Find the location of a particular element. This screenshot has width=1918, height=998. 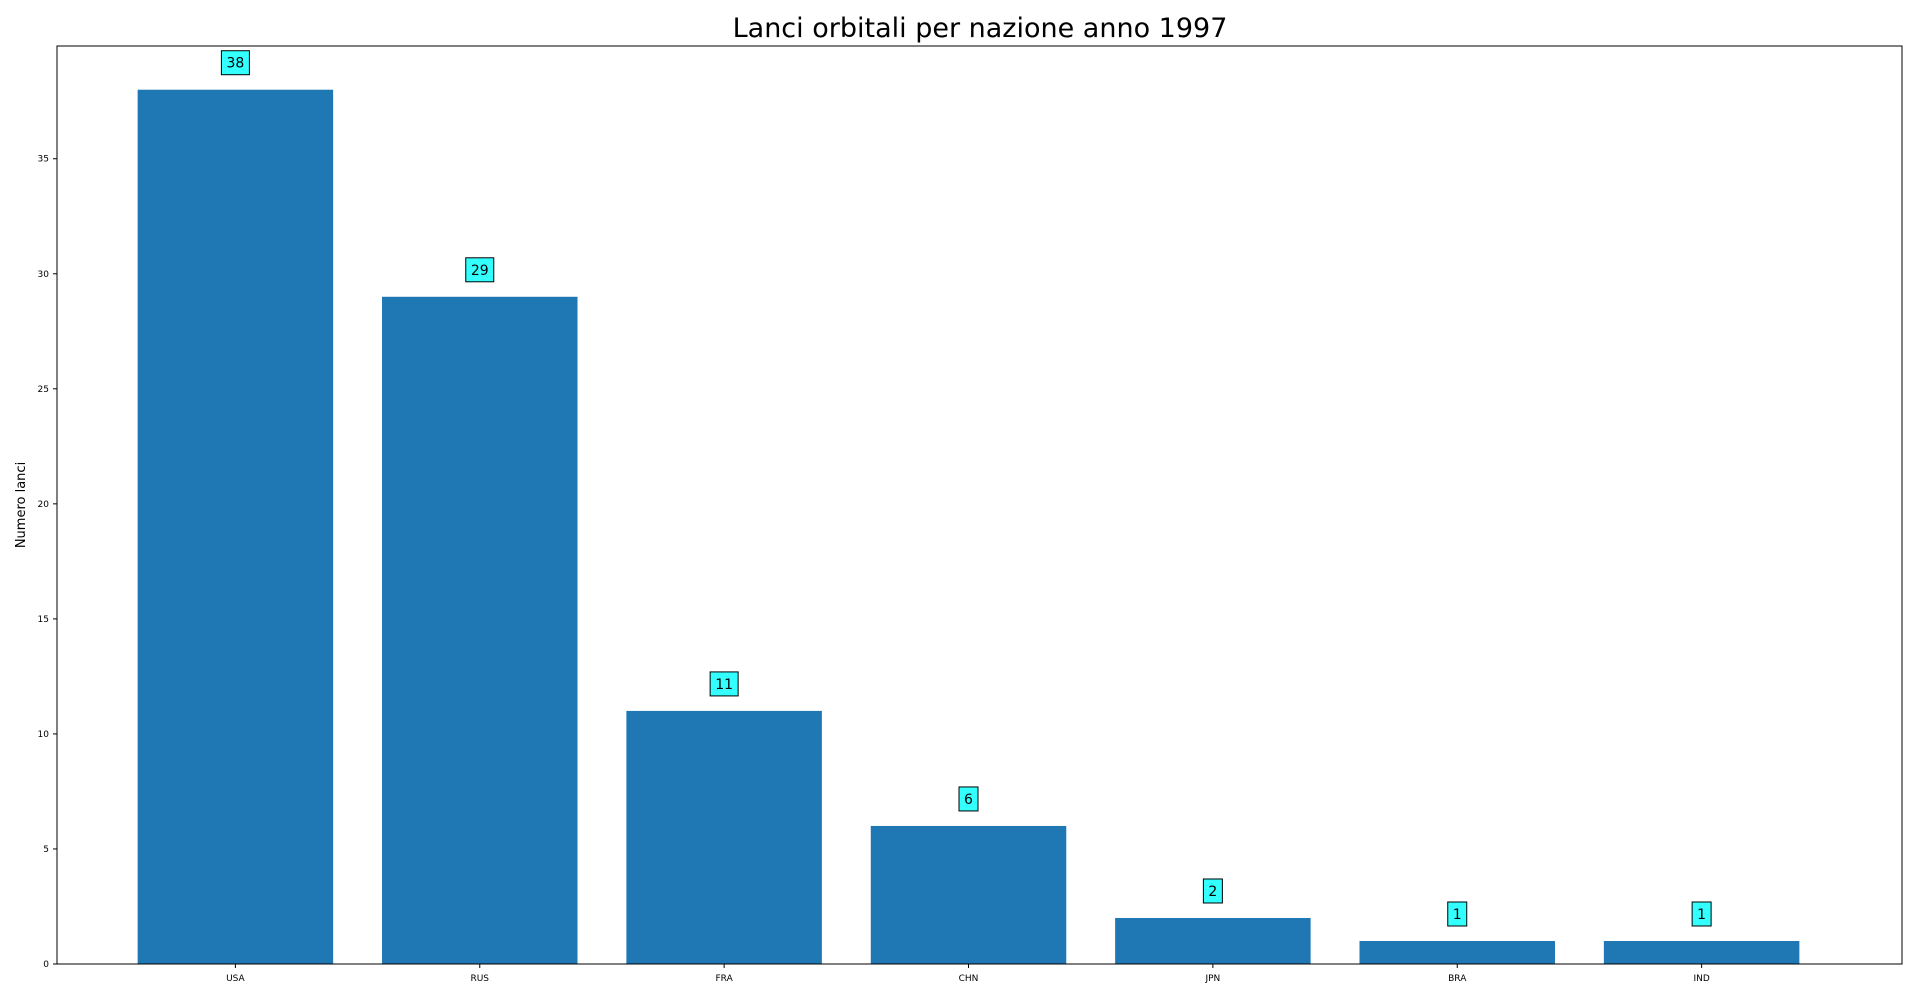

data-label: 11 is located at coordinates (724, 685).